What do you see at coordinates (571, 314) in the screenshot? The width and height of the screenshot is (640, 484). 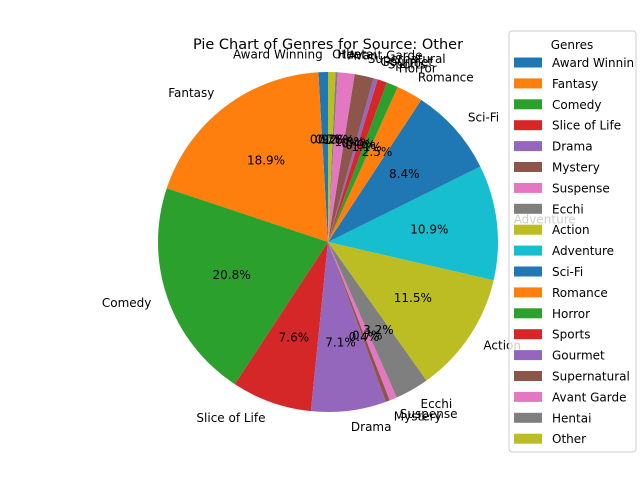 I see `legend-label-horror: Horror` at bounding box center [571, 314].